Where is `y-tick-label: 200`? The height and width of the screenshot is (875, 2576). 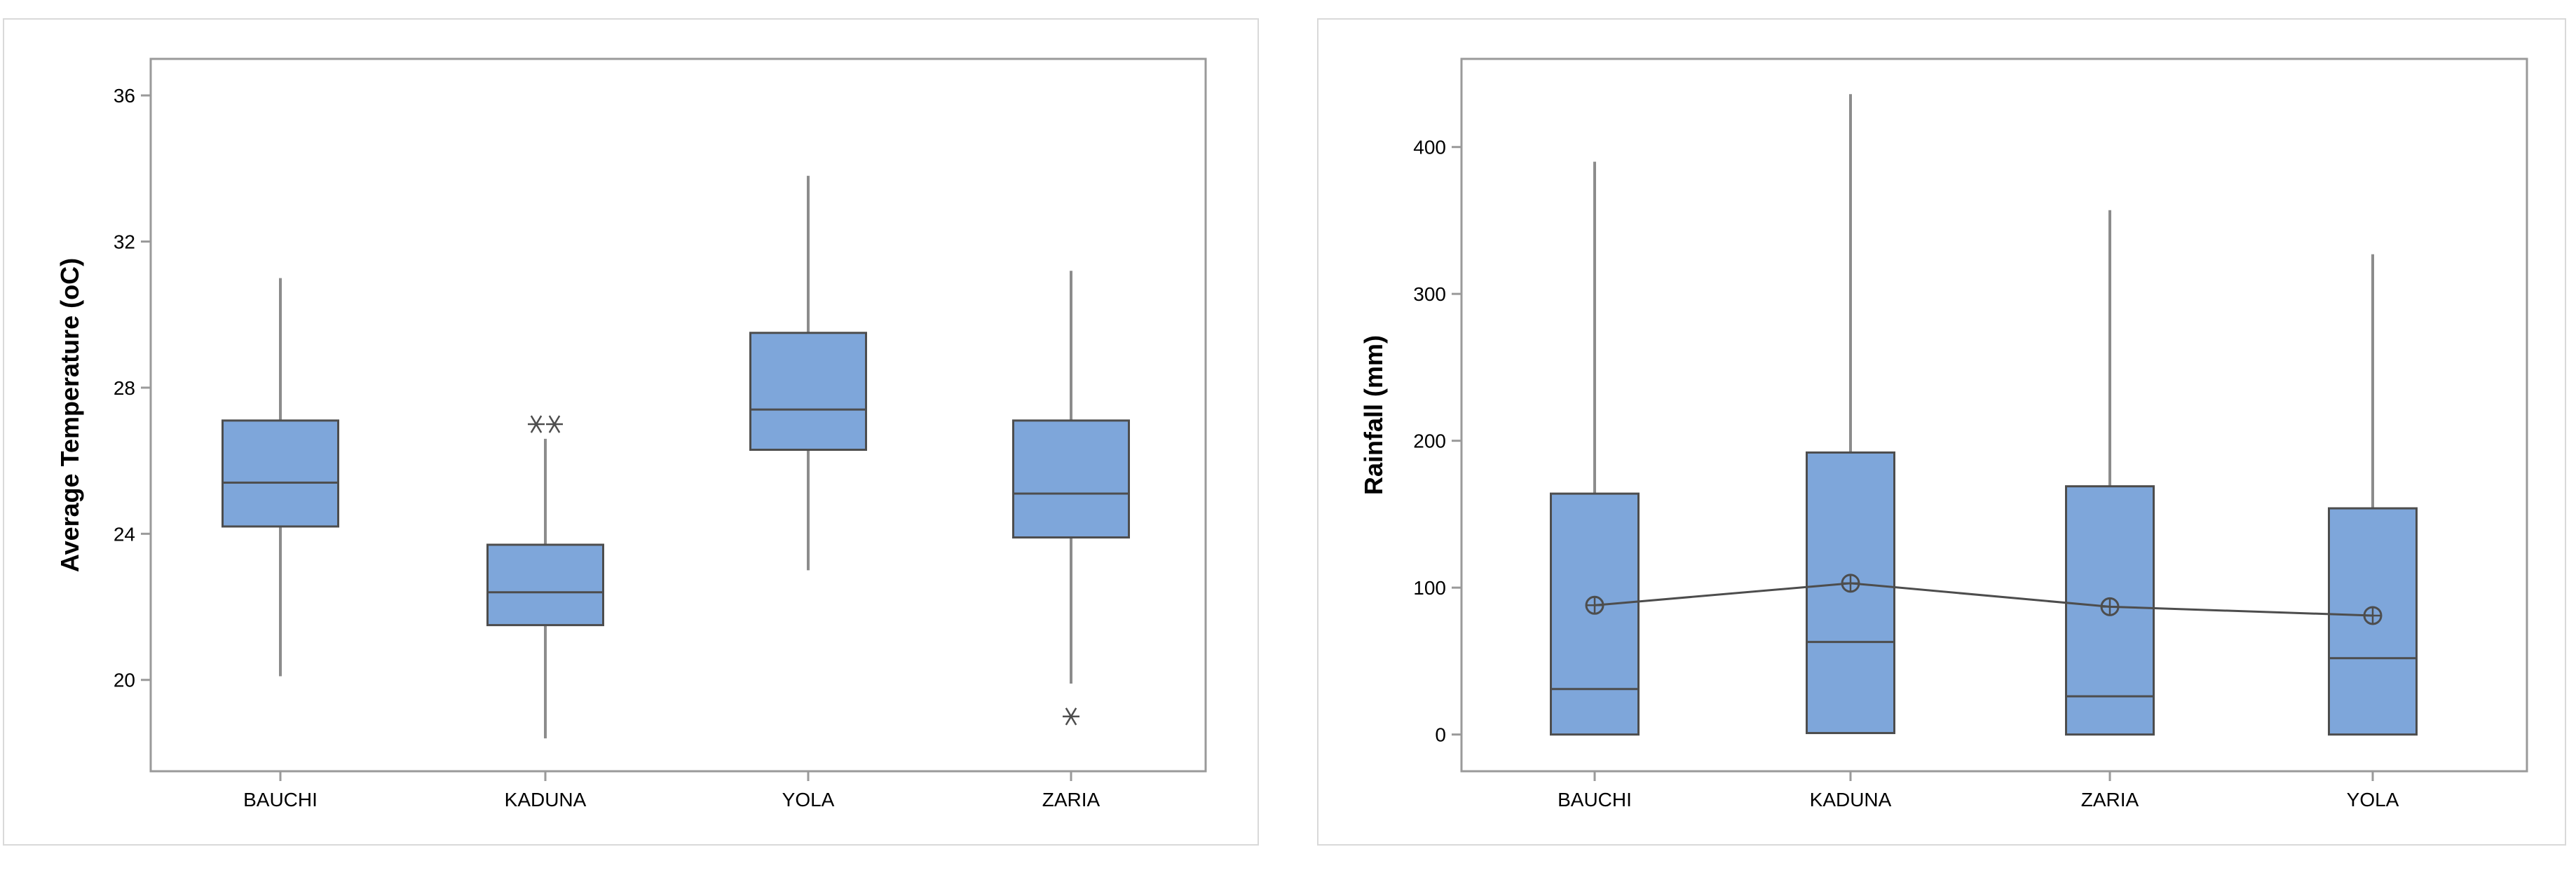
y-tick-label: 200 is located at coordinates (1429, 441).